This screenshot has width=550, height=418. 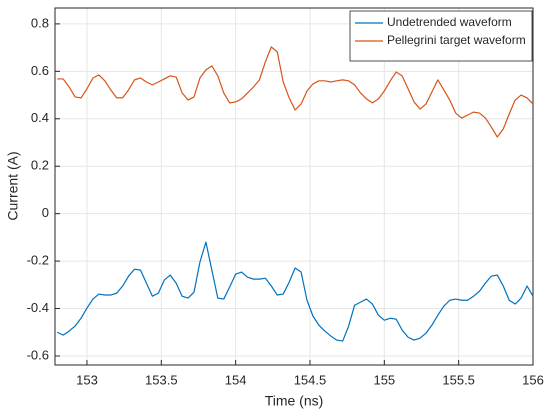 What do you see at coordinates (13, 185) in the screenshot?
I see `y-axis-label: Current (A)` at bounding box center [13, 185].